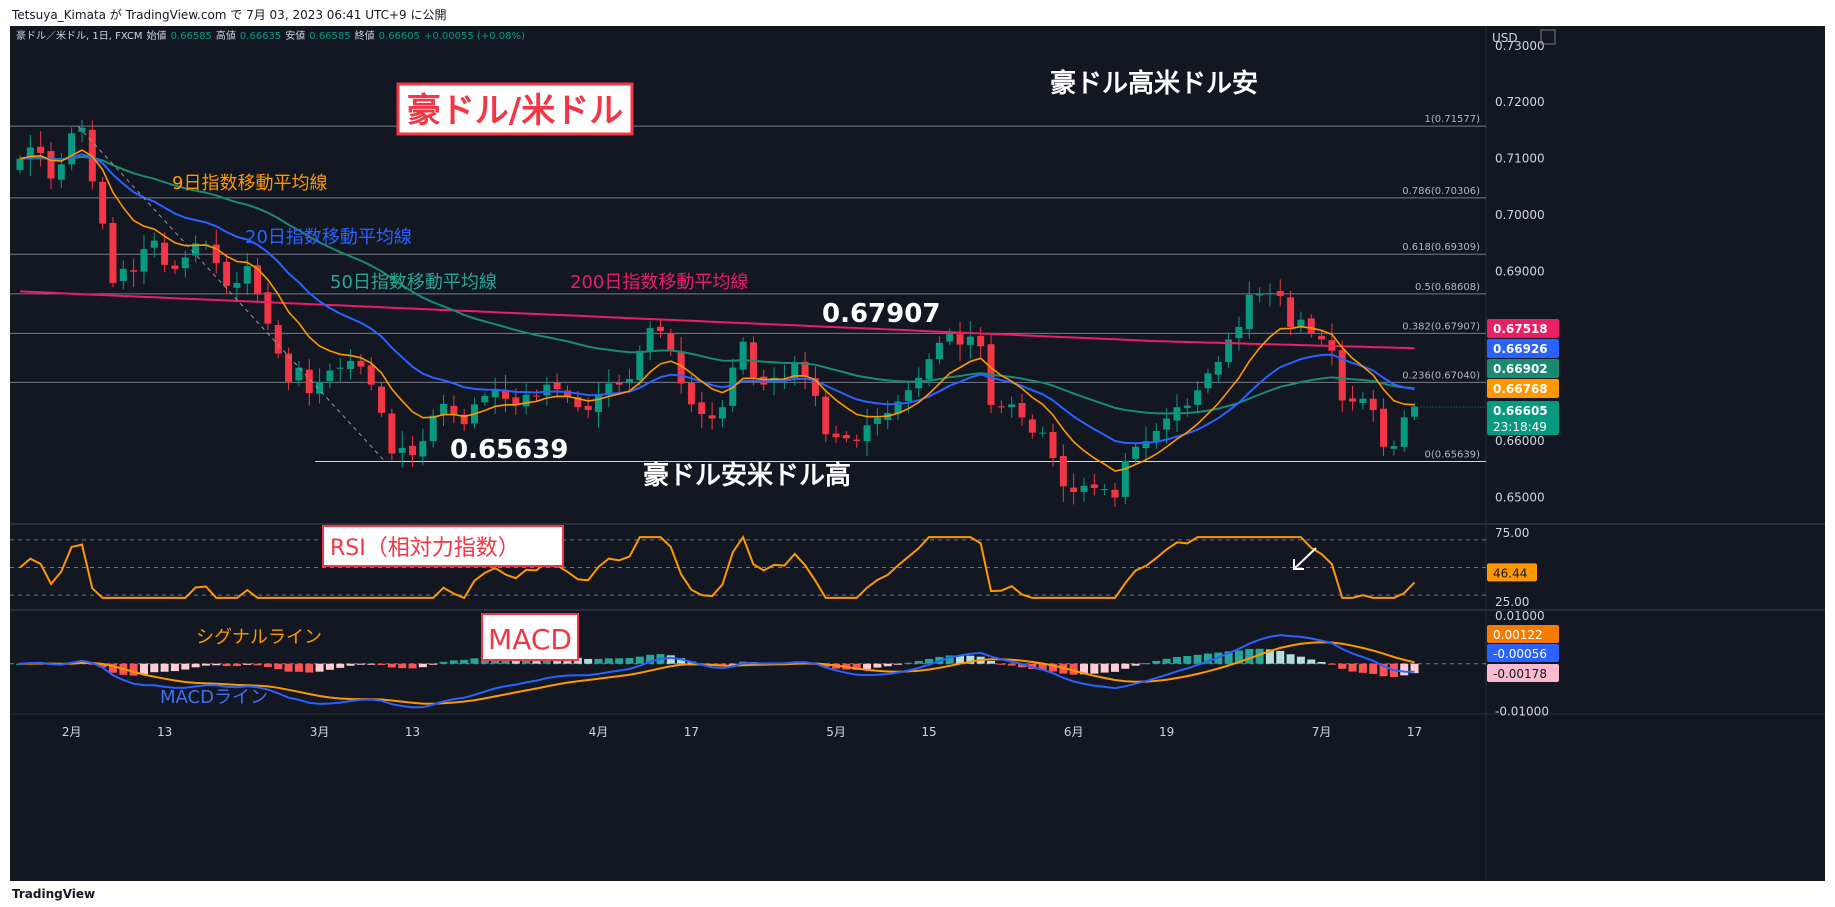 The image size is (1835, 907). I want to click on legend-low-value: 0.66585, so click(329, 36).